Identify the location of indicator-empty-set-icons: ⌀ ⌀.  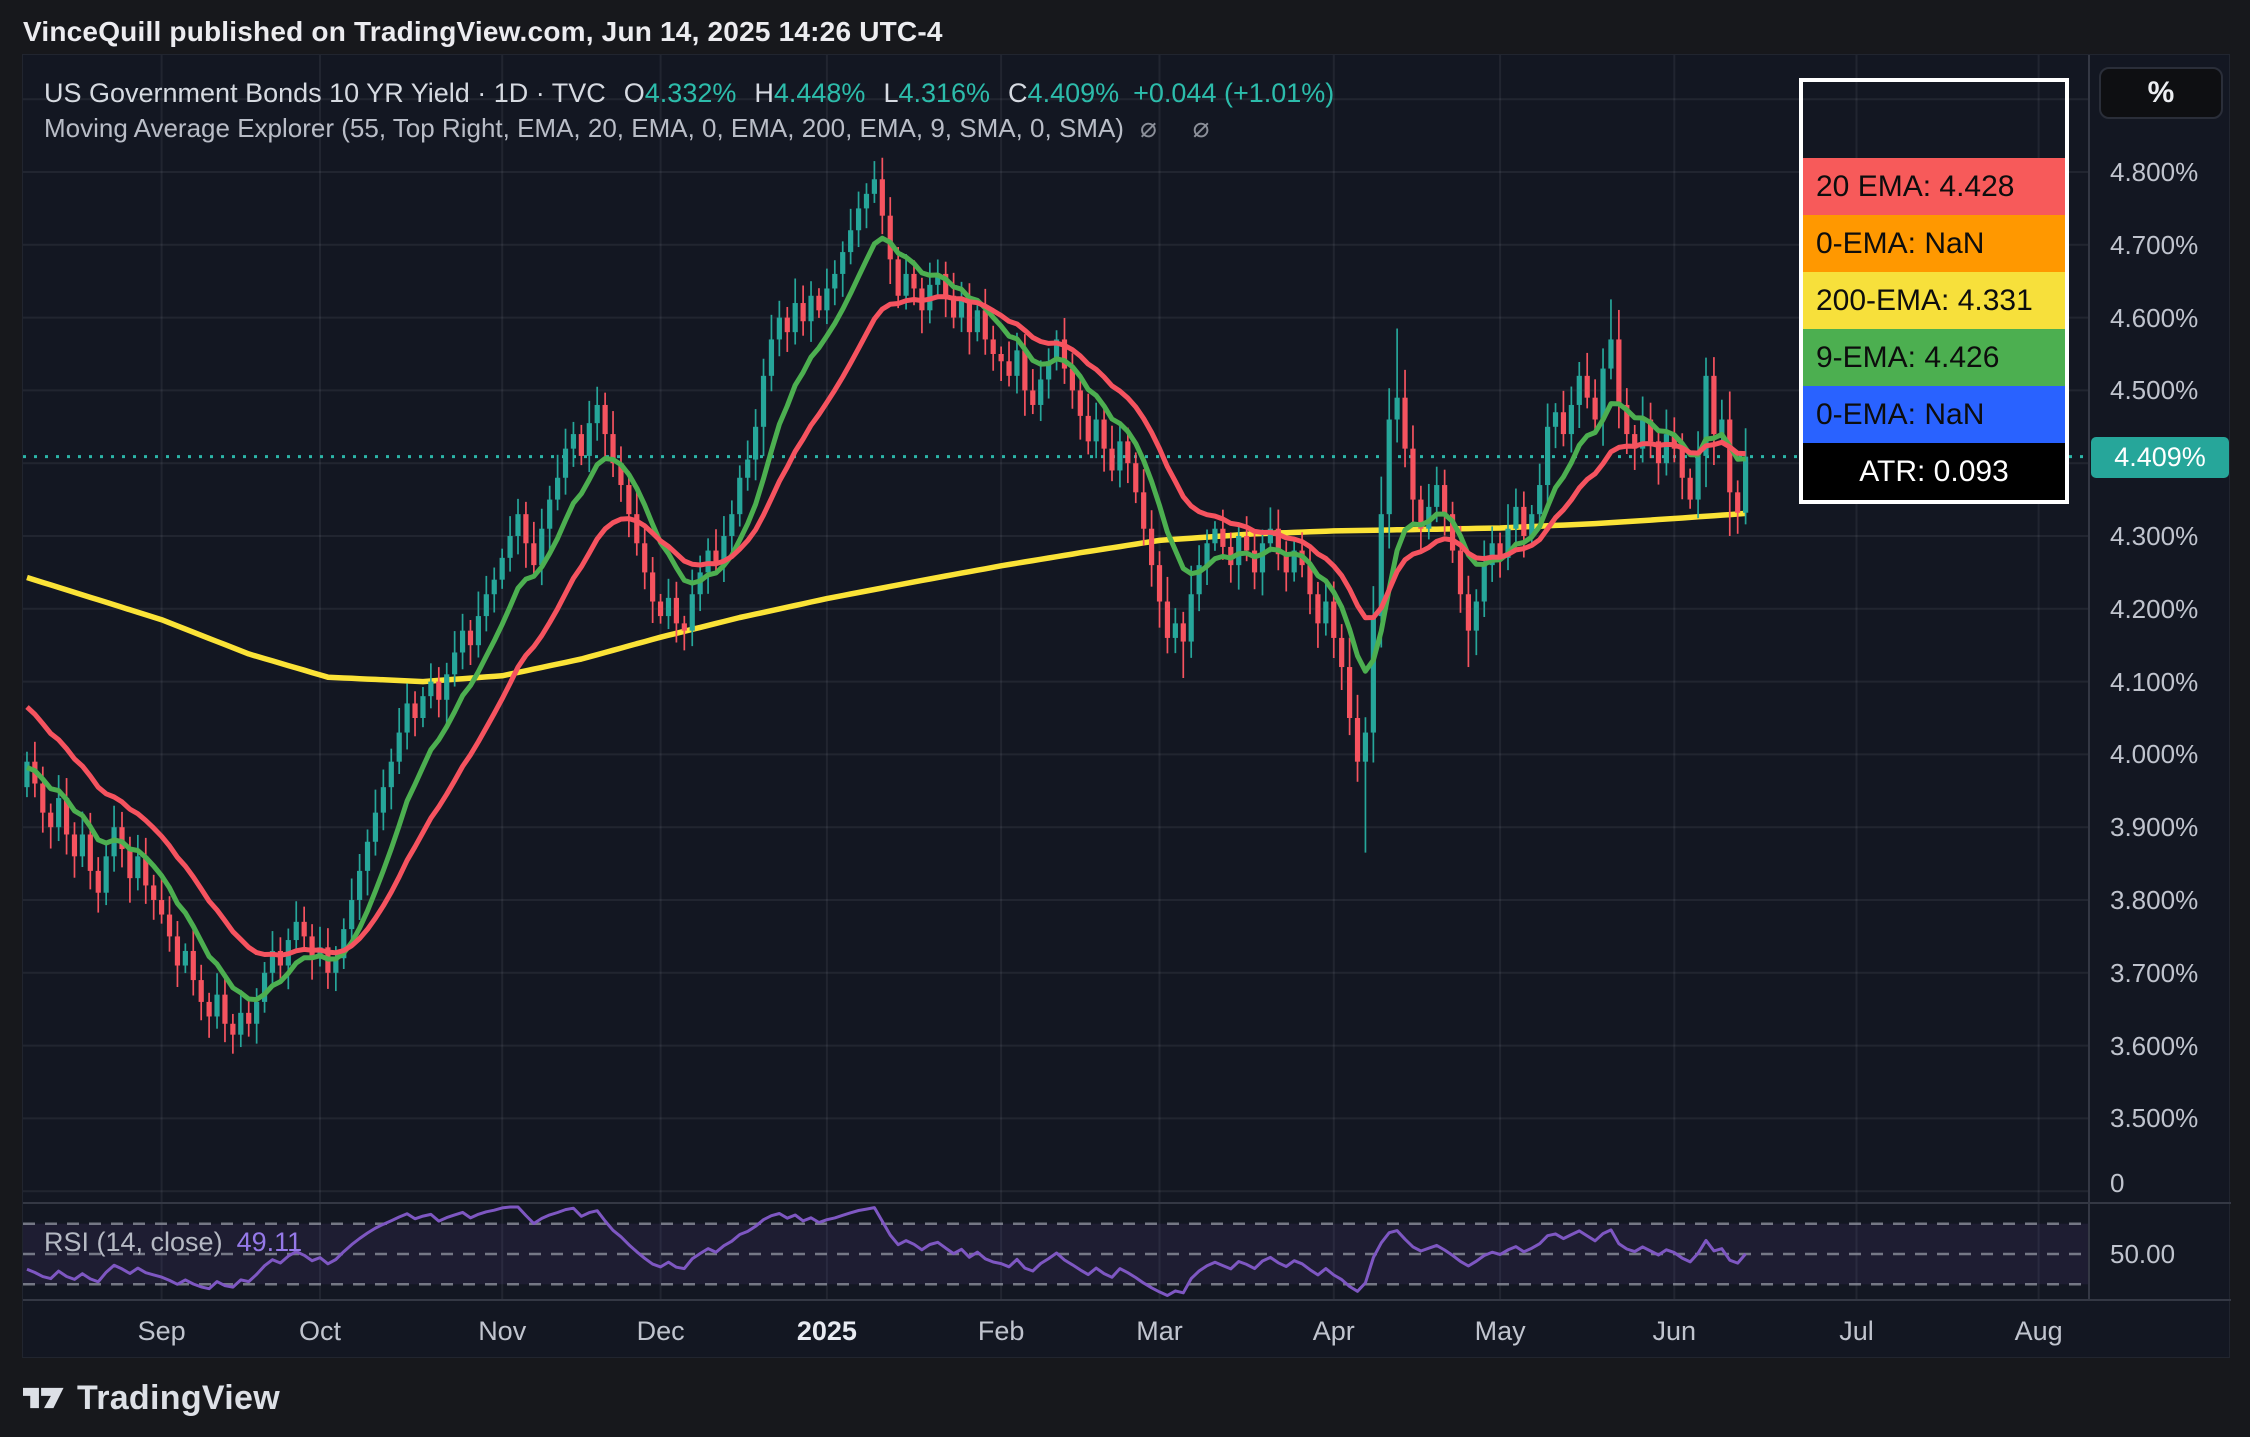
(1181, 127).